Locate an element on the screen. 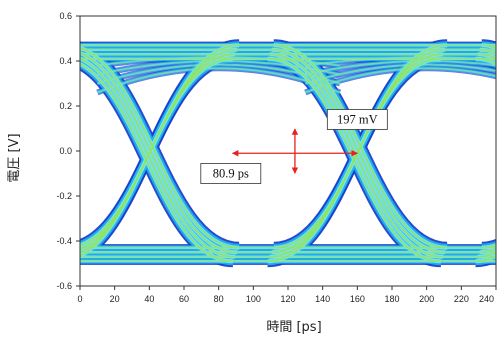 This screenshot has width=500, height=339. x-tick-label: 80 is located at coordinates (219, 299).